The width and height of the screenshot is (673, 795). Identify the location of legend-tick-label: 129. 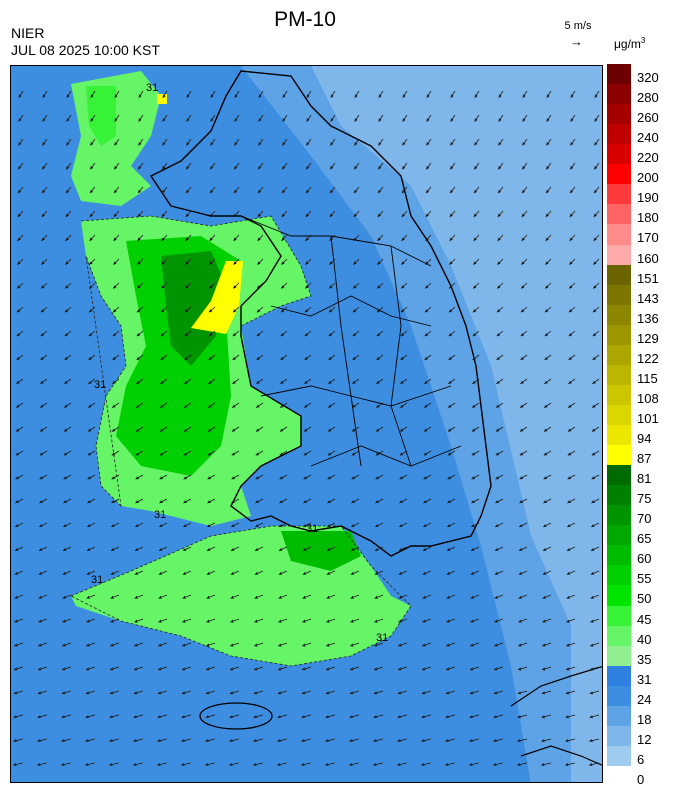
(648, 338).